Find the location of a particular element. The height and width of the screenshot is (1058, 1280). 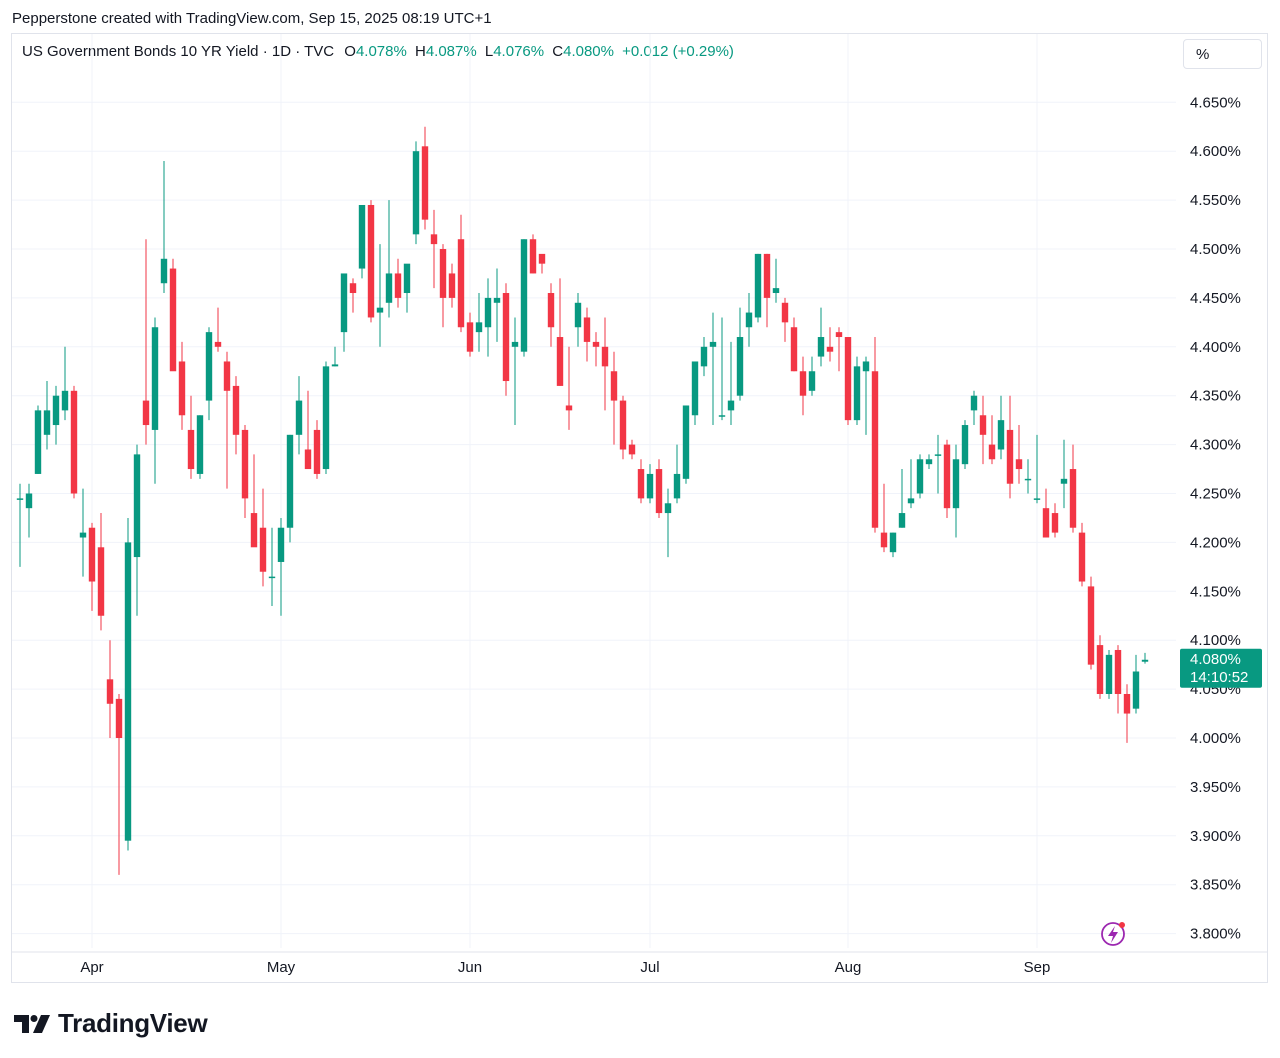

tradingview-wordmark: TradingView is located at coordinates (133, 1023).